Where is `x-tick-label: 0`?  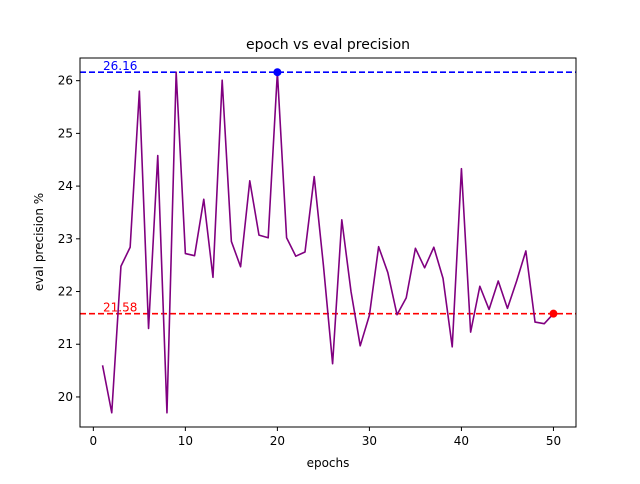
x-tick-label: 0 is located at coordinates (94, 441).